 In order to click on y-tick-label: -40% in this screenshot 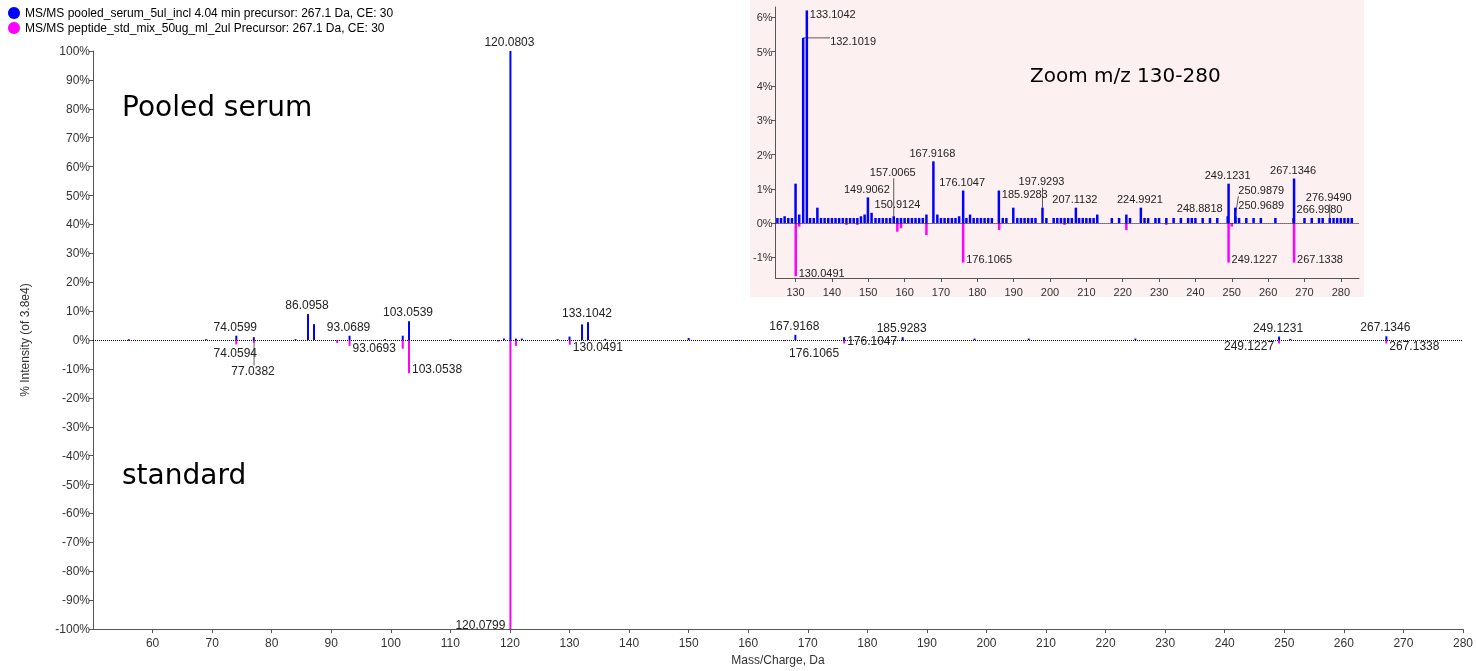, I will do `click(76, 455)`.